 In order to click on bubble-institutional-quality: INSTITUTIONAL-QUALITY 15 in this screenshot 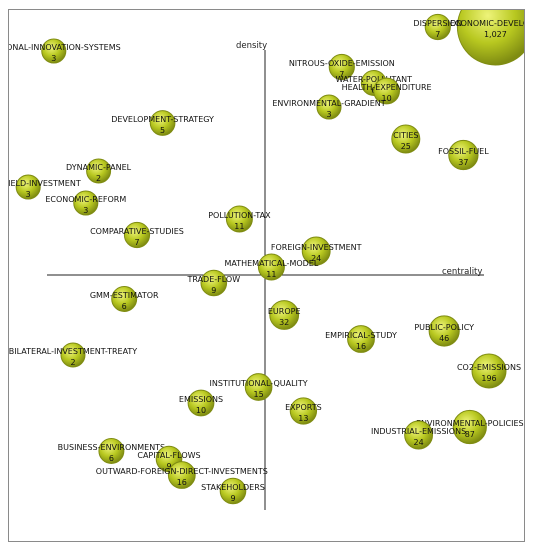, I will do `click(259, 387)`.